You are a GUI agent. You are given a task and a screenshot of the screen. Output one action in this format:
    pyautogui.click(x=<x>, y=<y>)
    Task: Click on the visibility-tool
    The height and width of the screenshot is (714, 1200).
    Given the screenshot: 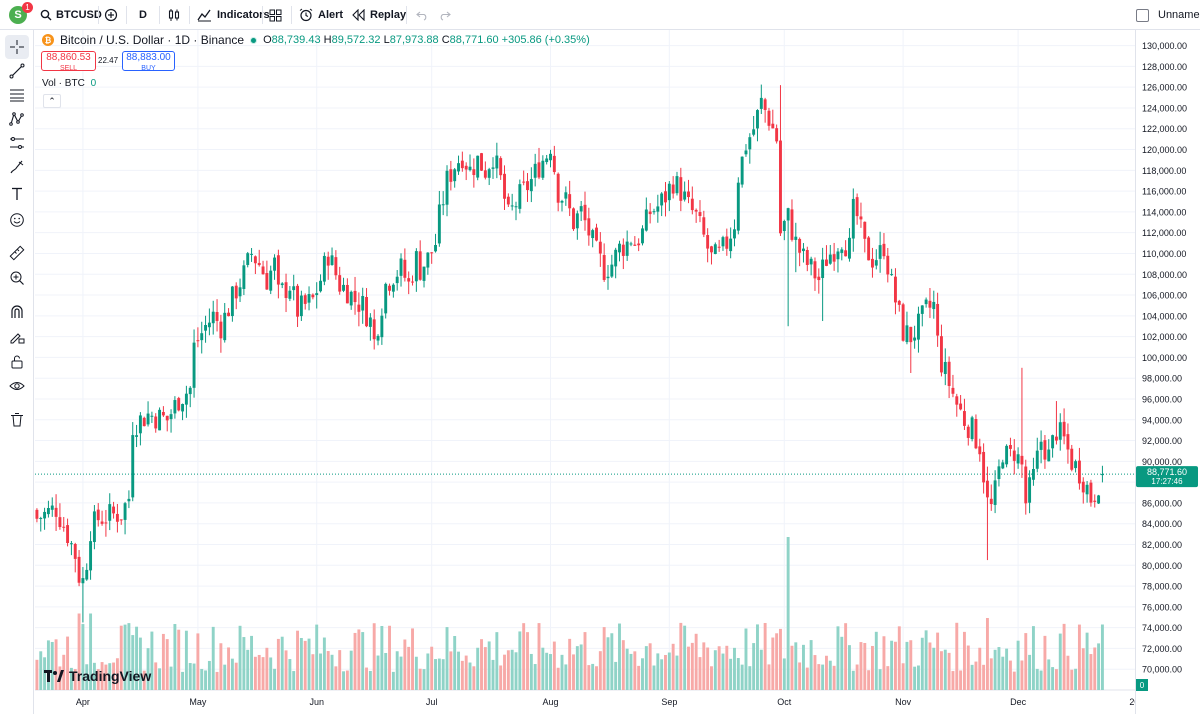 What is the action you would take?
    pyautogui.click(x=17, y=386)
    